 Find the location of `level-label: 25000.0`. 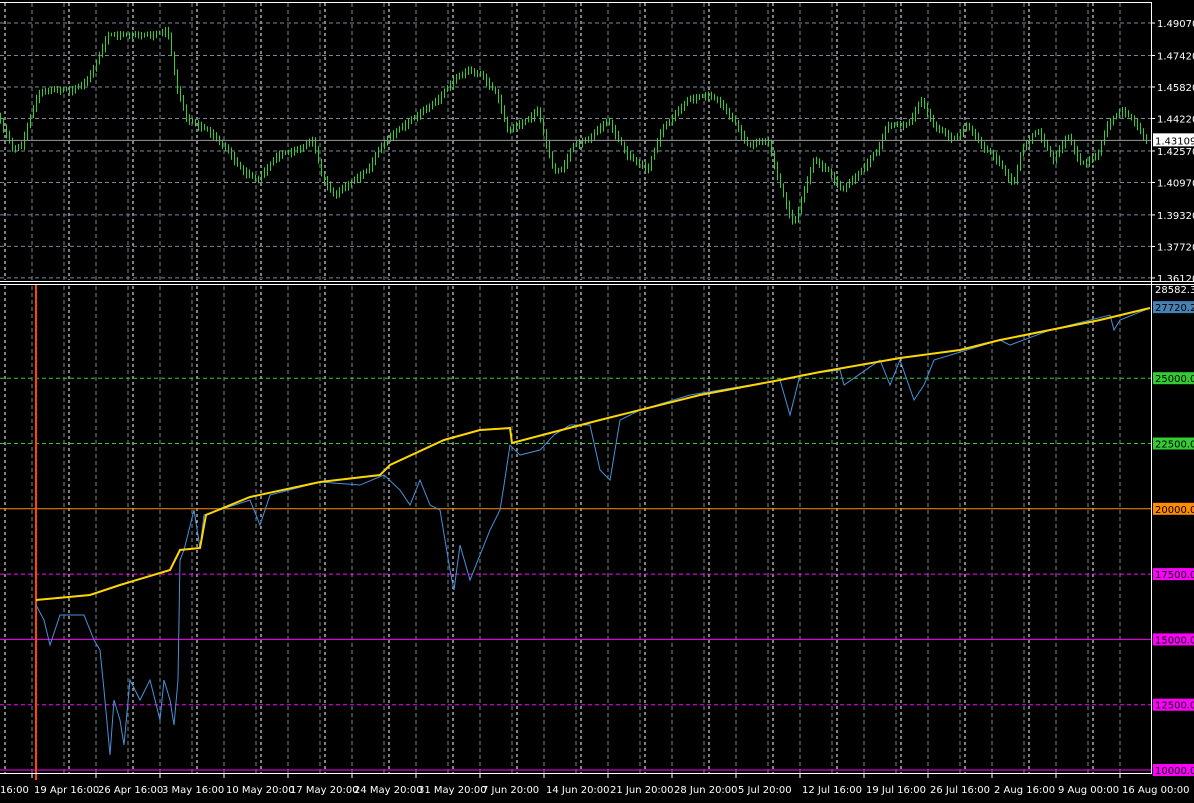

level-label: 25000.0 is located at coordinates (1174, 379).